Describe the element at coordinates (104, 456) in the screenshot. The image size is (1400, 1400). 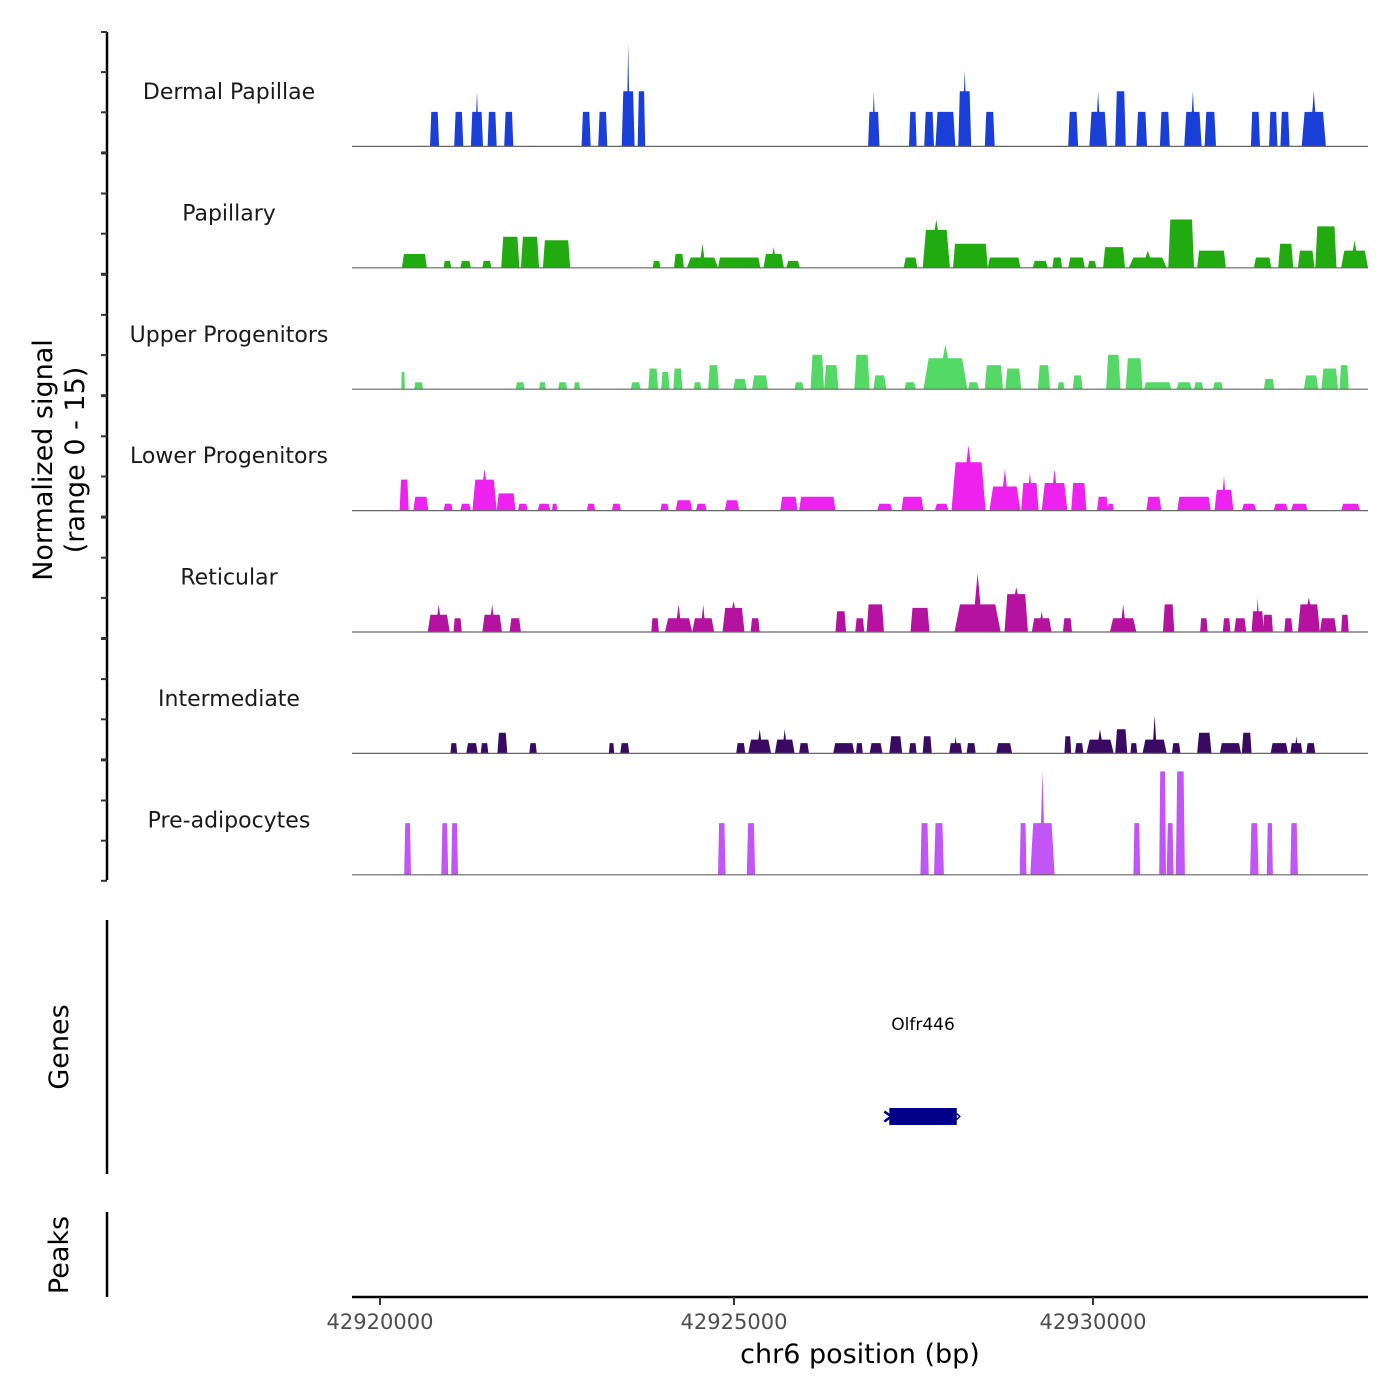
I see `signal-y-ticks` at that location.